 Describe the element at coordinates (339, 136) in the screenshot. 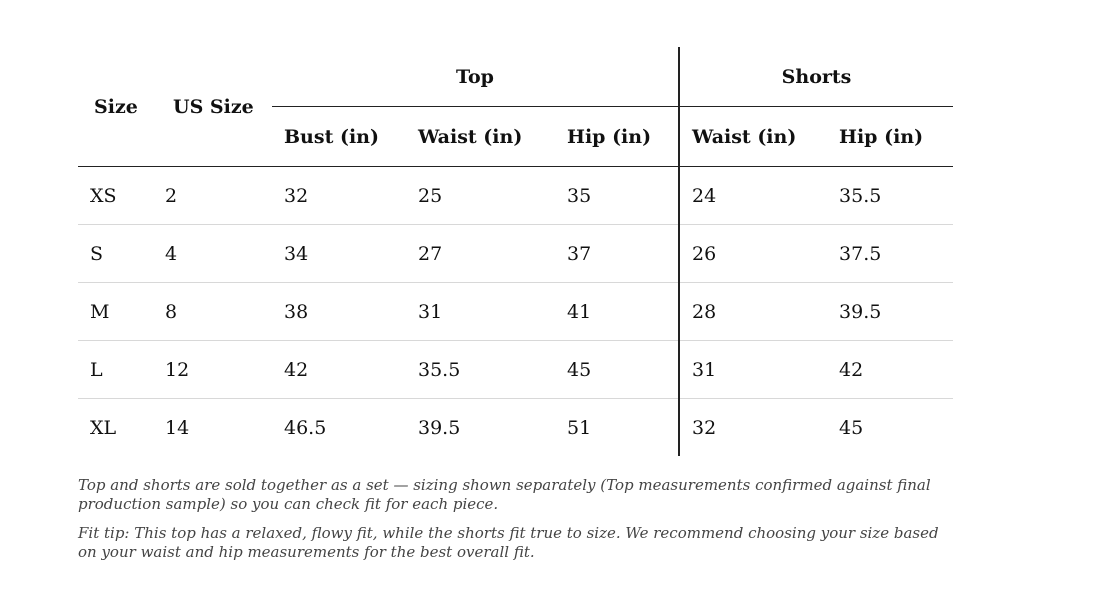

I see `top-bust-header: Bust (in)` at that location.